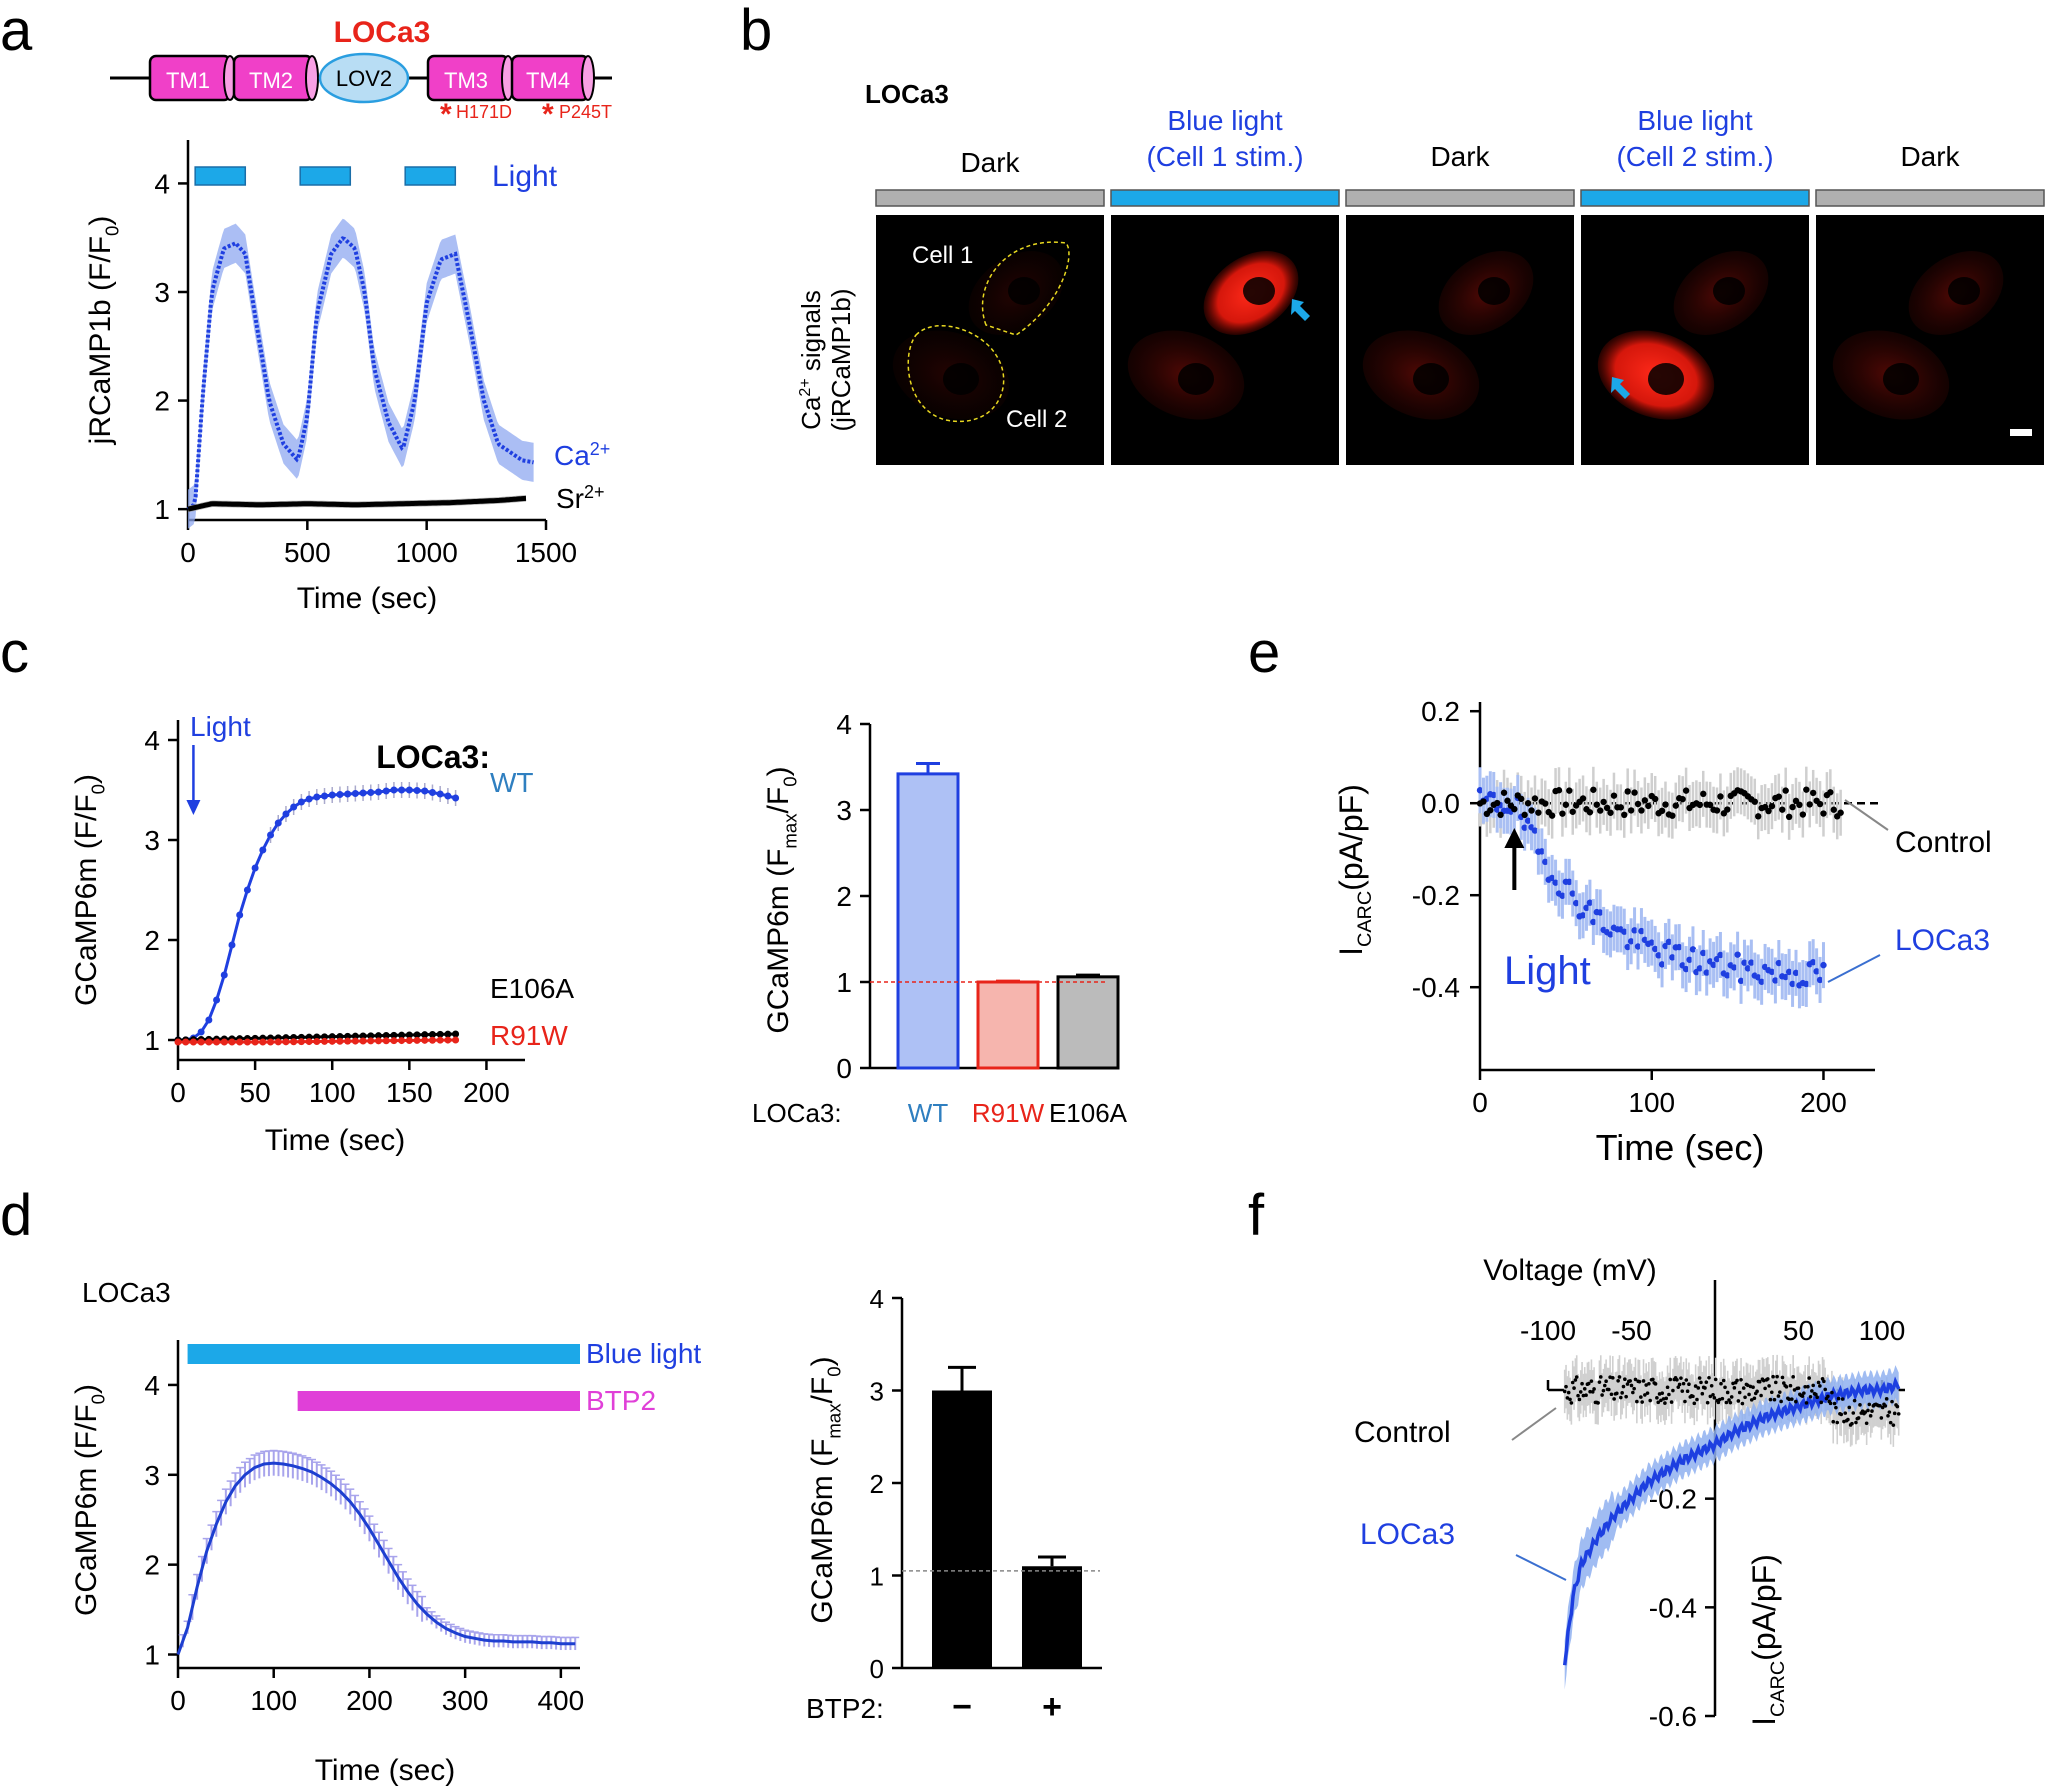 This screenshot has width=2050, height=1786. Describe the element at coordinates (990, 306) in the screenshot. I see `imaging-frame-0: Dark Cell 1 Cell 2` at that location.